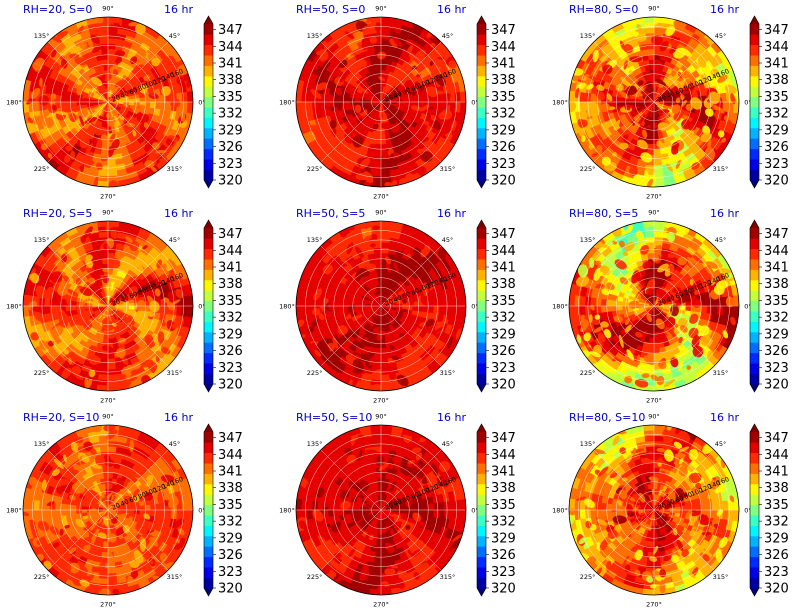 Image resolution: width=793 pixels, height=612 pixels. I want to click on panel-title: RH=20, S=0, so click(57, 9).